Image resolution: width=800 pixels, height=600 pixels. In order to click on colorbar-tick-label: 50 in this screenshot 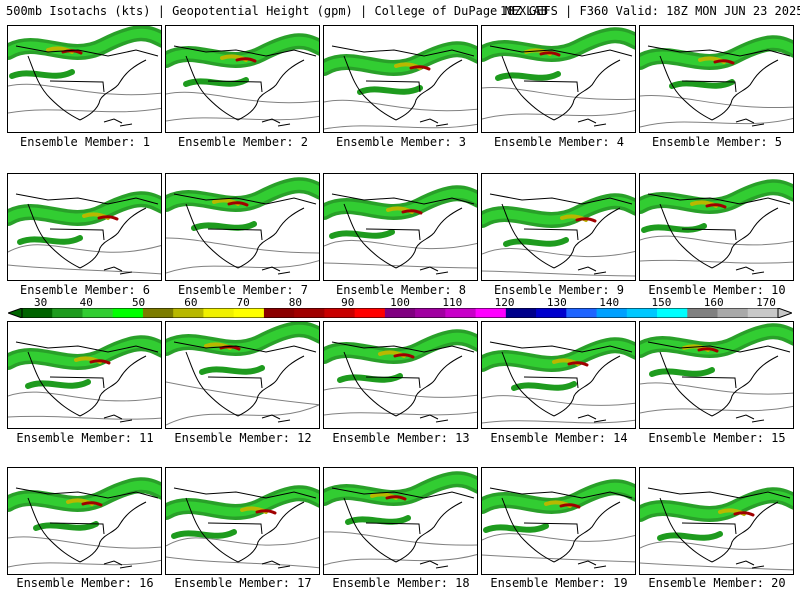, I will do `click(138, 302)`.